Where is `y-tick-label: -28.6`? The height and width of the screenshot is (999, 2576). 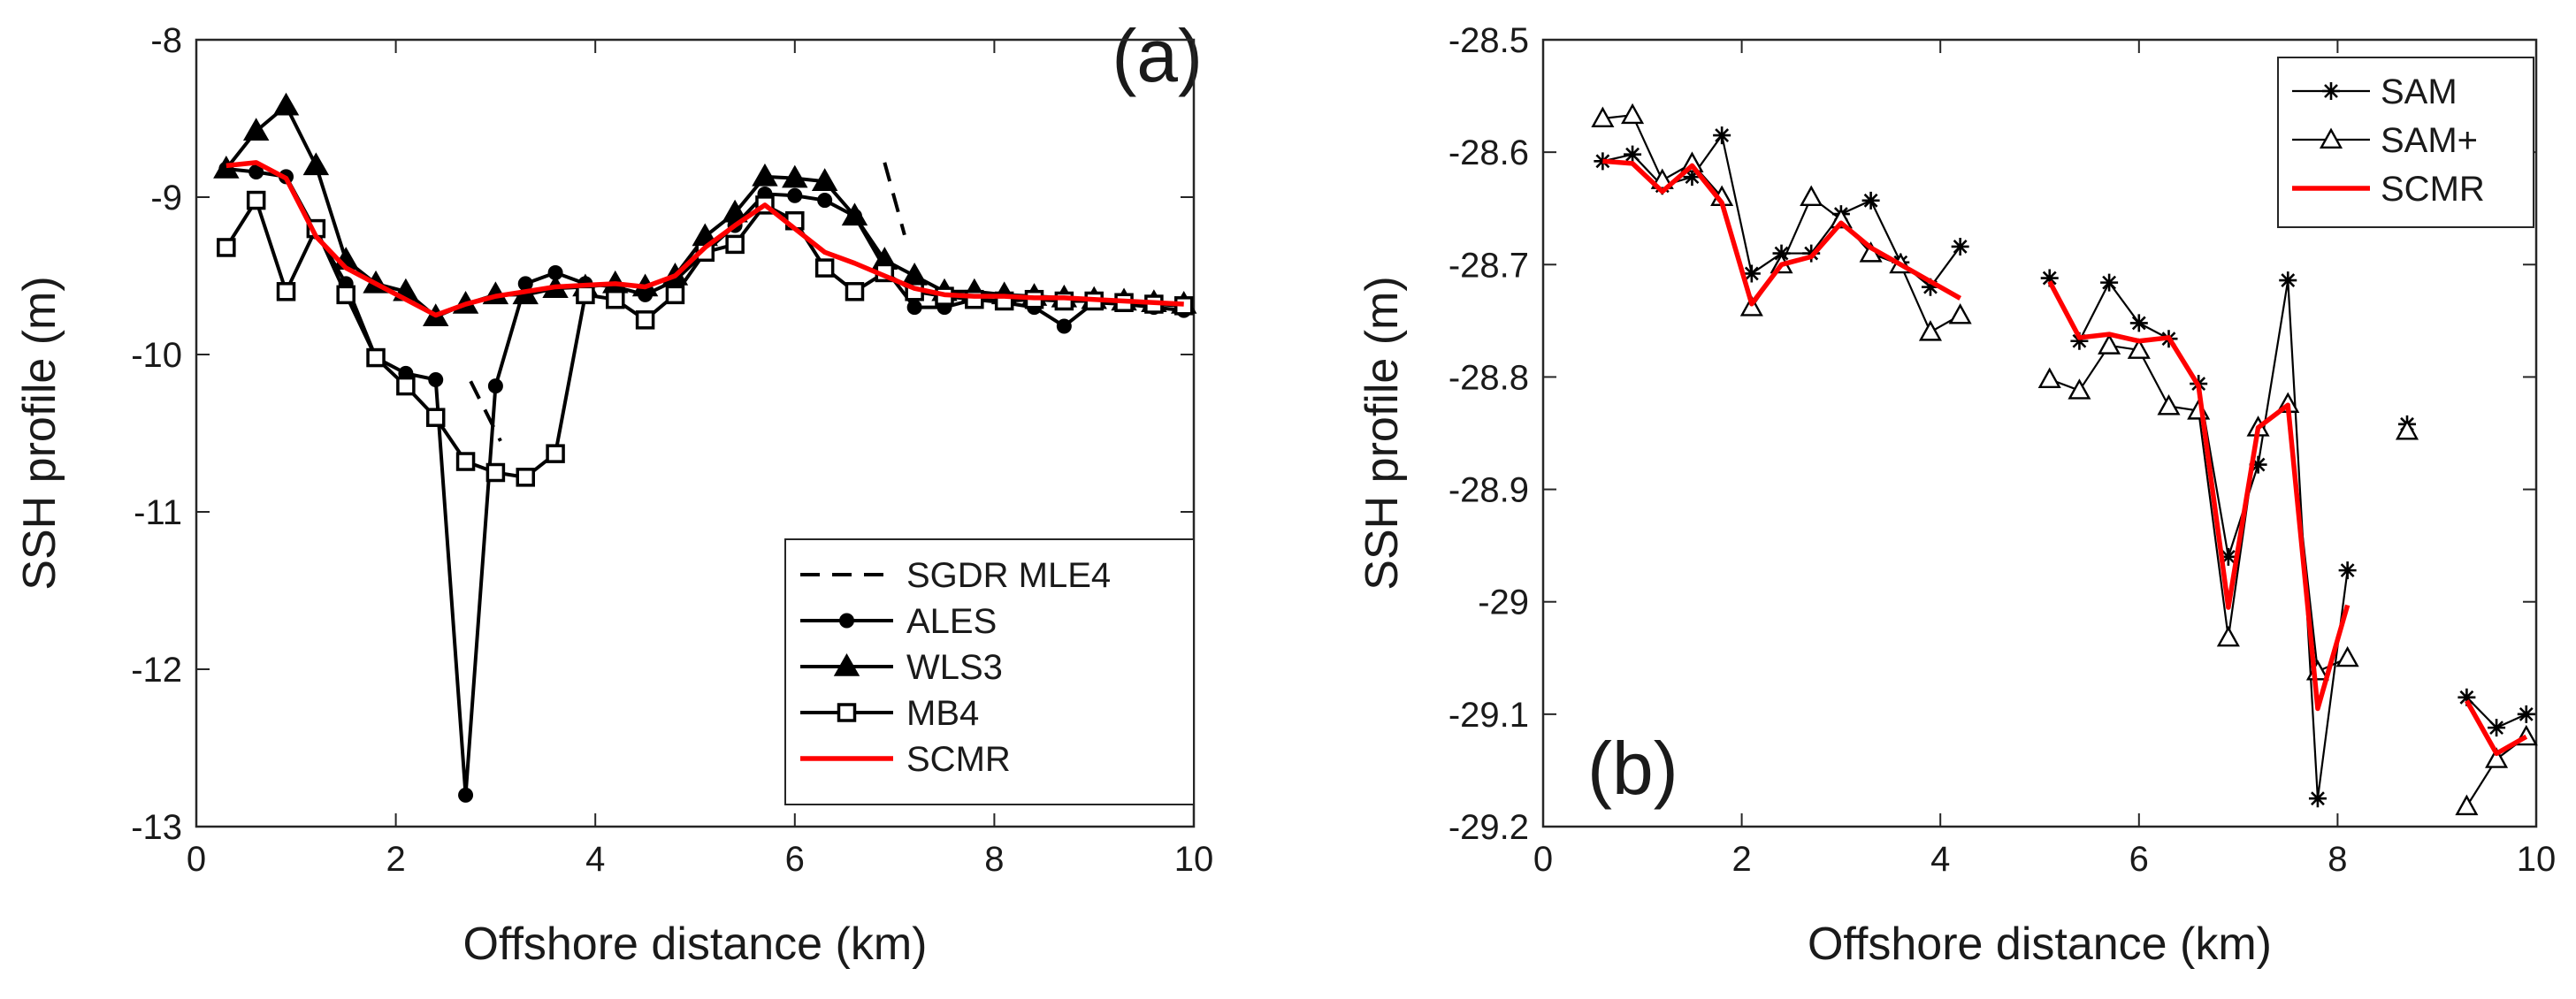
y-tick-label: -28.6 is located at coordinates (1489, 152).